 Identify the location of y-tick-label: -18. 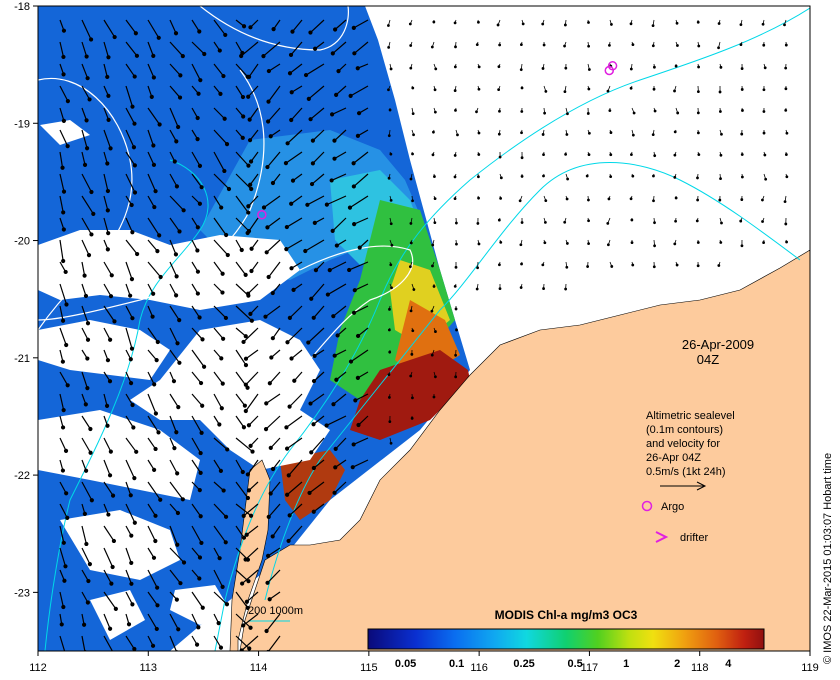
(22, 7).